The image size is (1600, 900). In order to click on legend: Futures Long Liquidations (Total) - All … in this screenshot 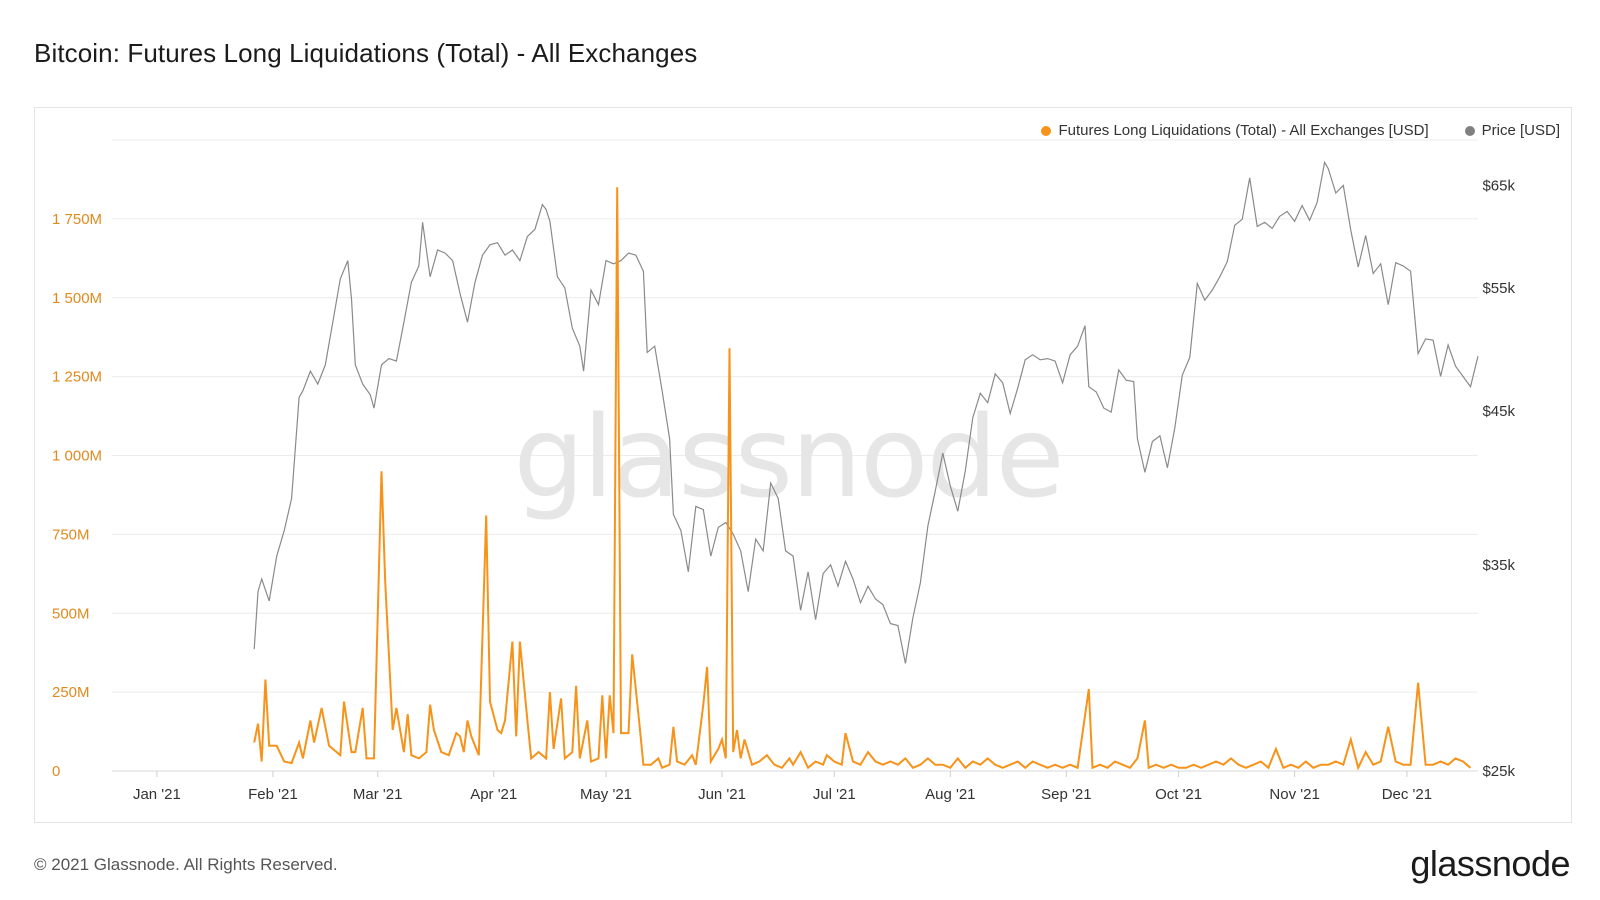, I will do `click(1300, 130)`.